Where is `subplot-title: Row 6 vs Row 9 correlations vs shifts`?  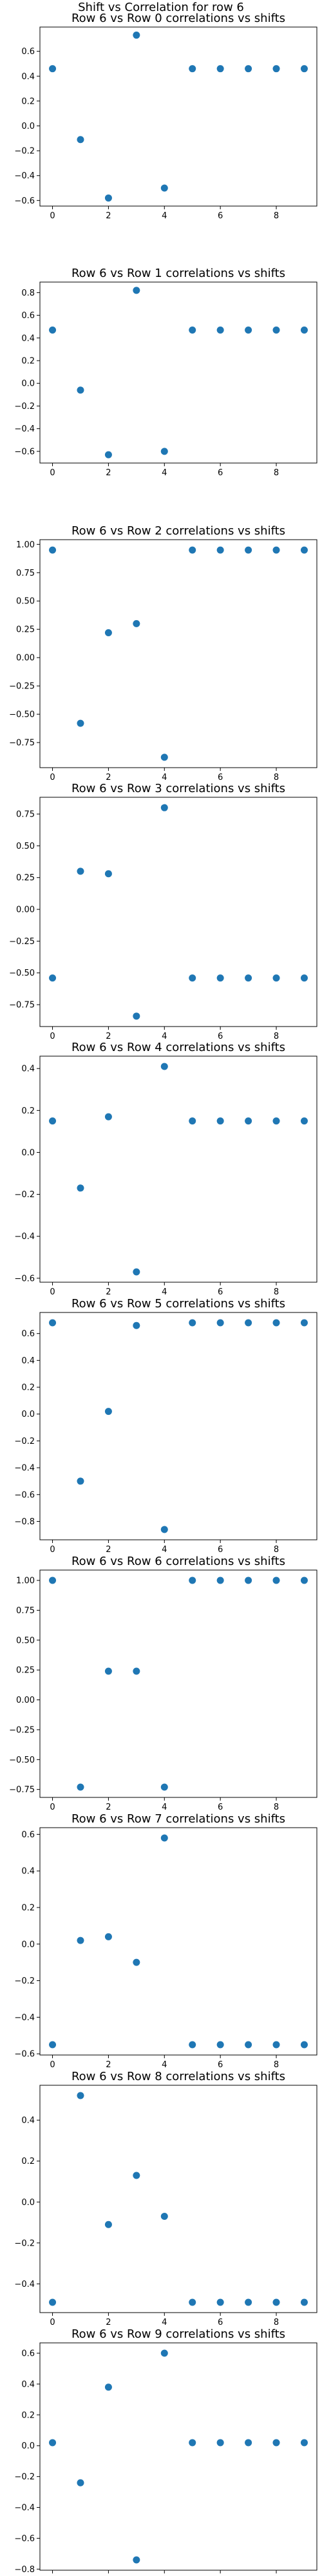
subplot-title: Row 6 vs Row 9 correlations vs shifts is located at coordinates (178, 2334).